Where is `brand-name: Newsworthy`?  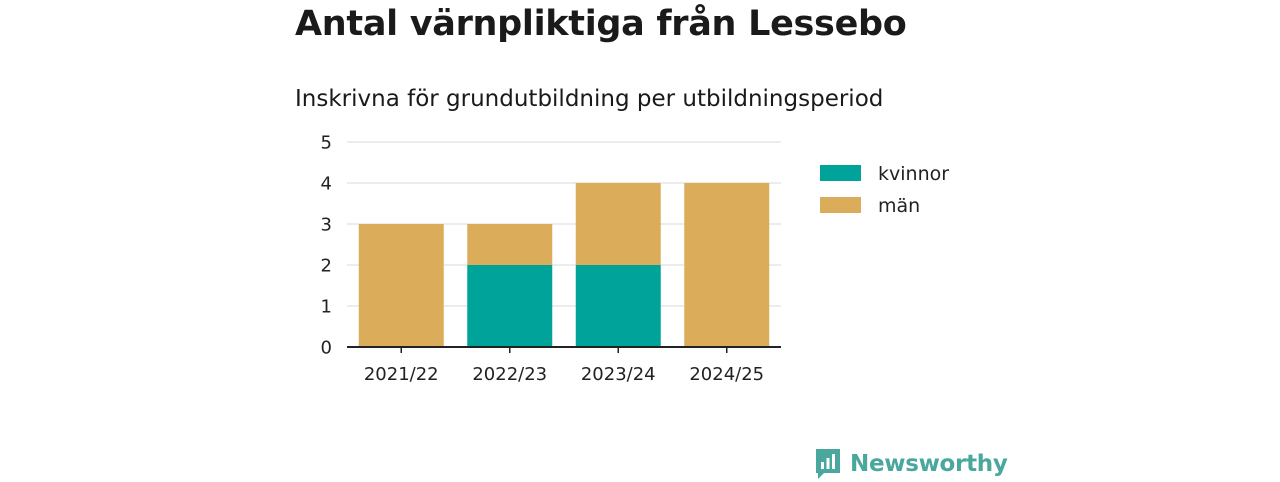
brand-name: Newsworthy is located at coordinates (929, 464).